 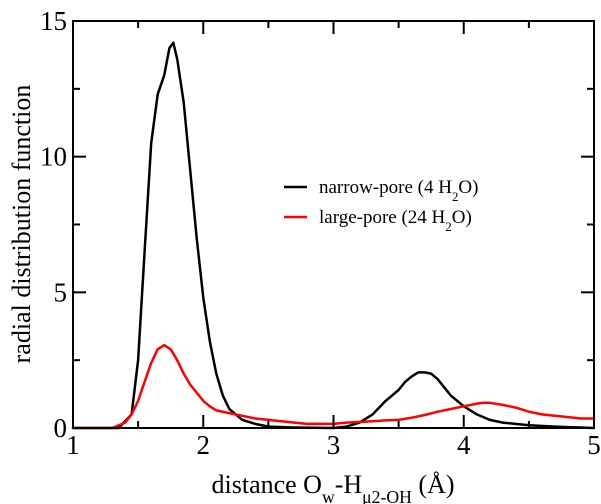 What do you see at coordinates (385, 187) in the screenshot?
I see `text-part: narrow-pore (4 H` at bounding box center [385, 187].